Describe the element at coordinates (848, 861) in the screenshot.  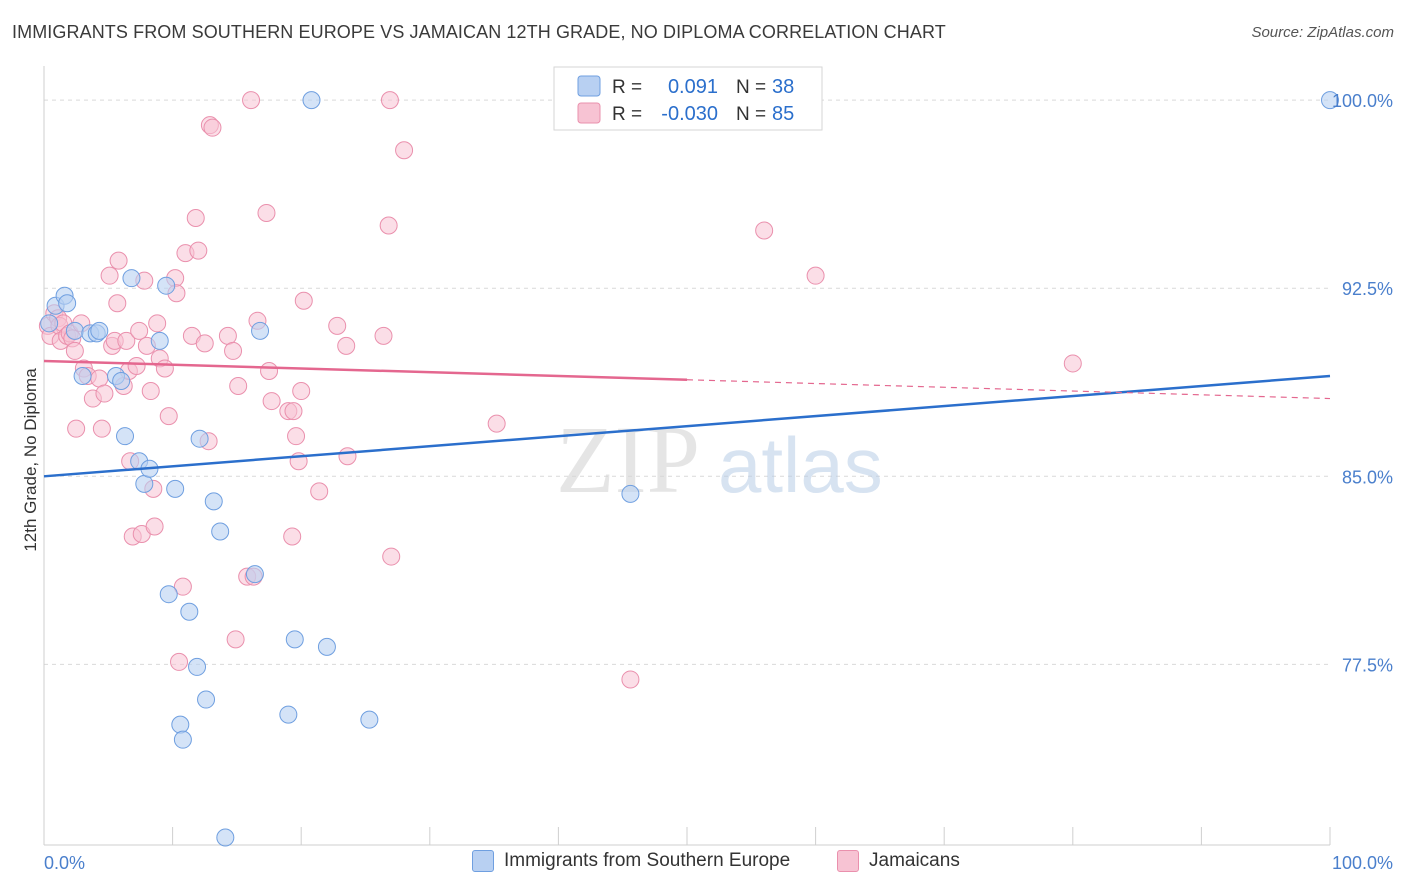
I see `legend-swatch-jamaicans` at that location.